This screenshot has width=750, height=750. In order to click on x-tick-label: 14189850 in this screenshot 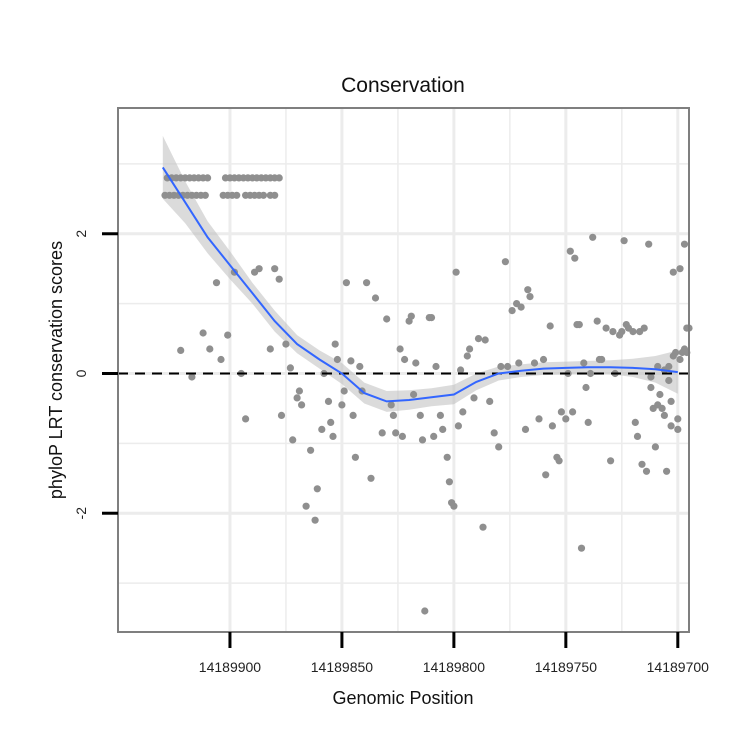, I will do `click(342, 667)`.